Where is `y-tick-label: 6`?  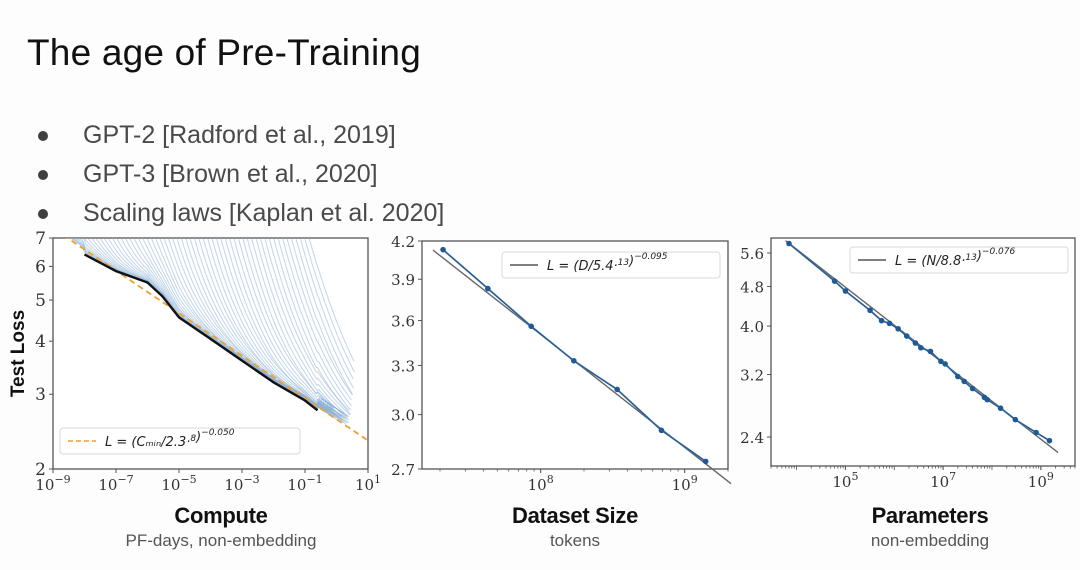
y-tick-label: 6 is located at coordinates (40, 267).